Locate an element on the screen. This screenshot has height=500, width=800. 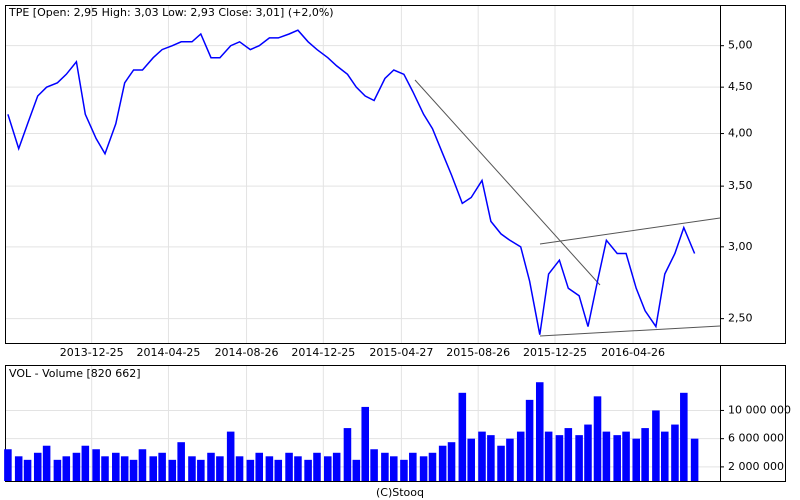
y-tick-label: 3,00 is located at coordinates (740, 246).